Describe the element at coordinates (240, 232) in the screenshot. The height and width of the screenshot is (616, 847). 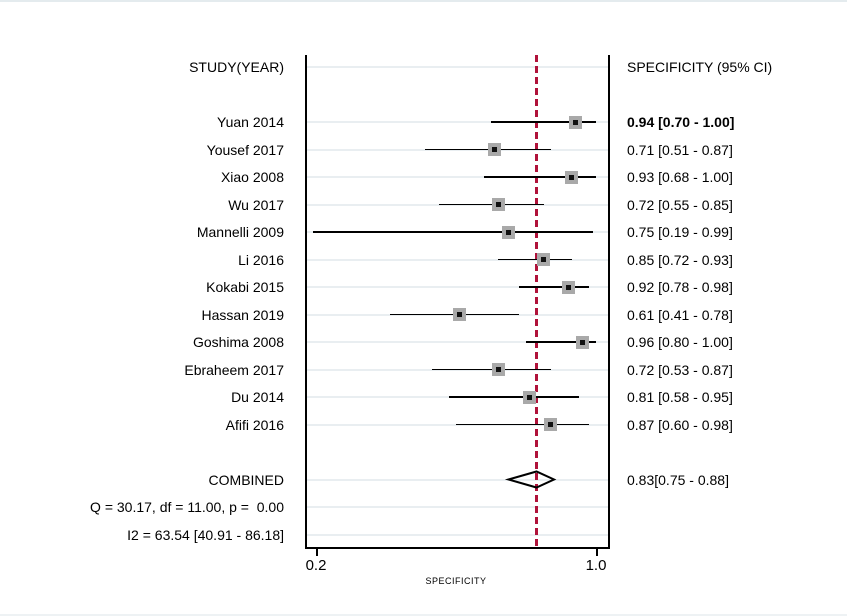
I see `study-label: Mannelli 2009` at that location.